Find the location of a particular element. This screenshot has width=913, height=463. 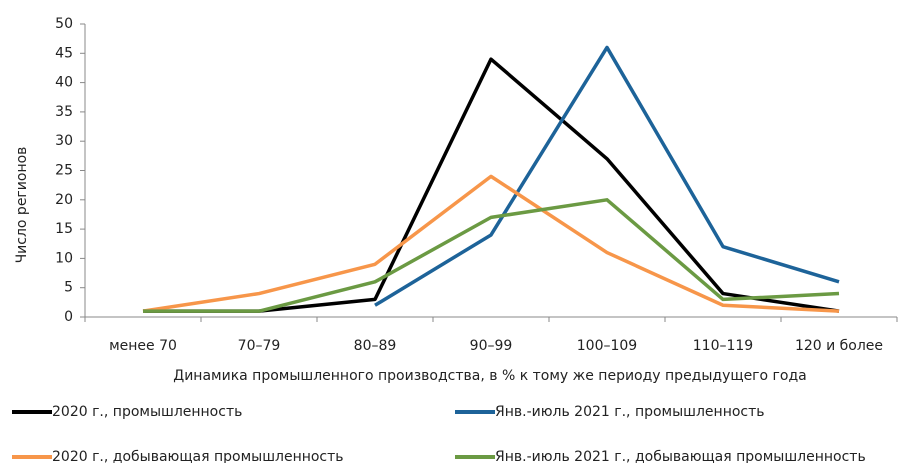

y-tick-label: 5 is located at coordinates (68, 288).